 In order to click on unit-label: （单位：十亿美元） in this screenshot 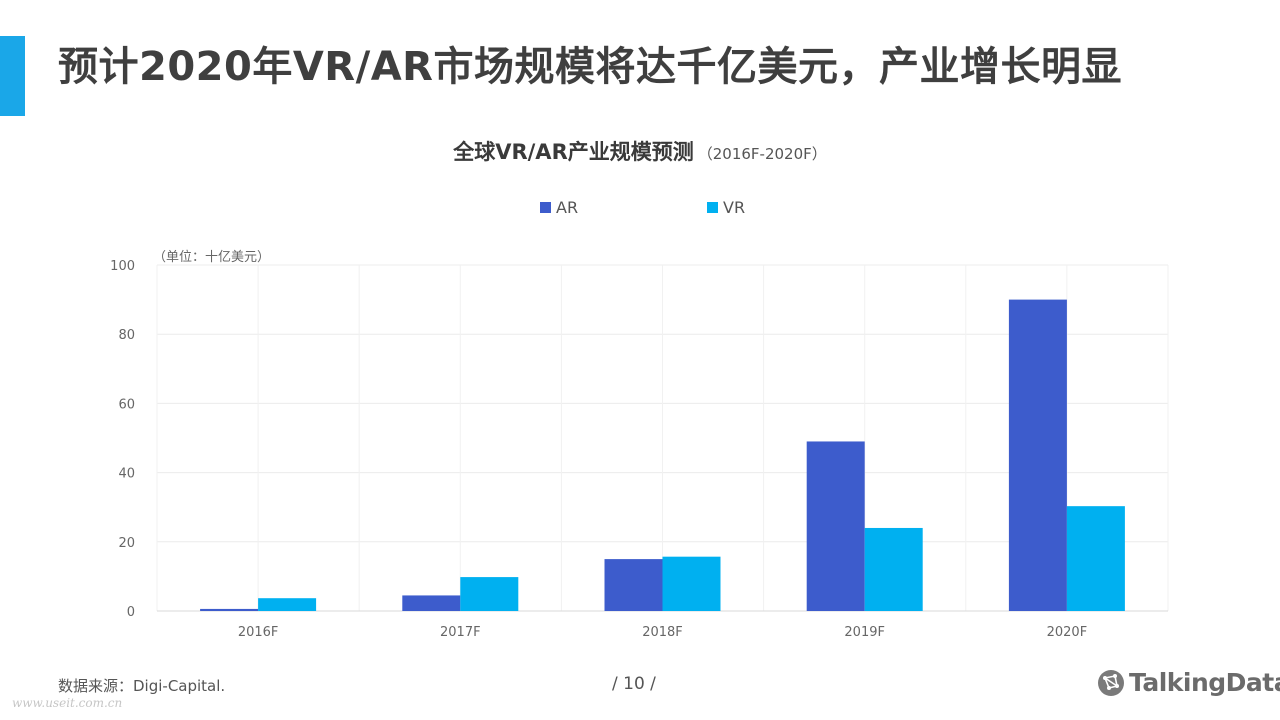, I will do `click(212, 257)`.